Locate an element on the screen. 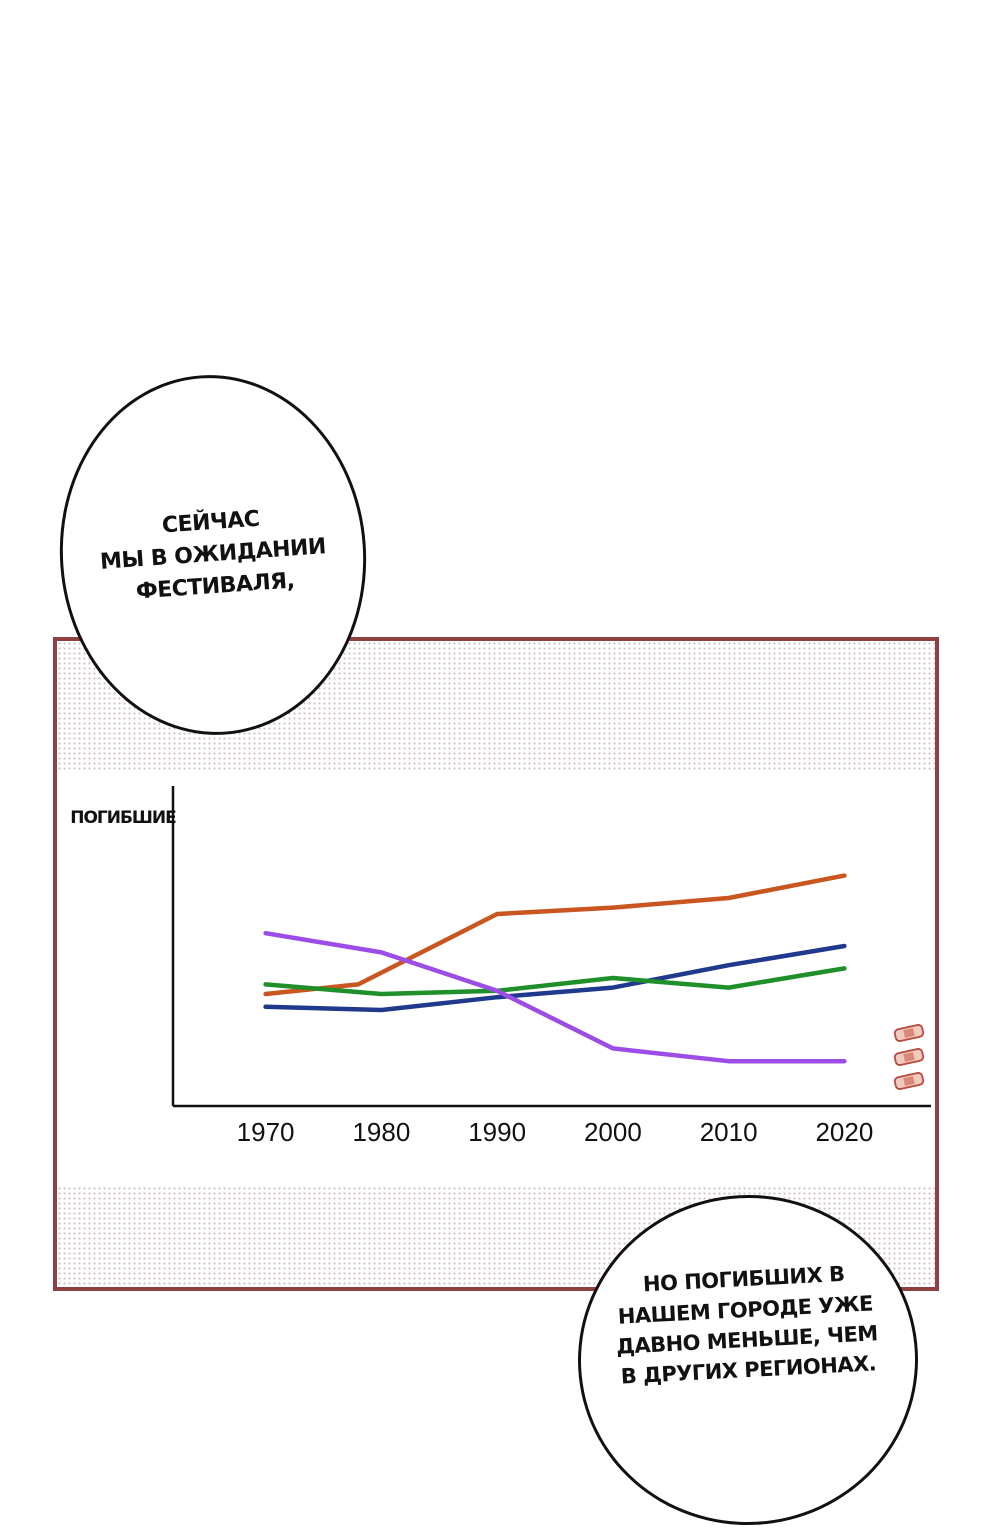 This screenshot has width=1000, height=1534. speech-text-top: СЕЙЧАС МЫ В ОЖИДАНИИ ФЕСТИВАЛЯ, is located at coordinates (213, 555).